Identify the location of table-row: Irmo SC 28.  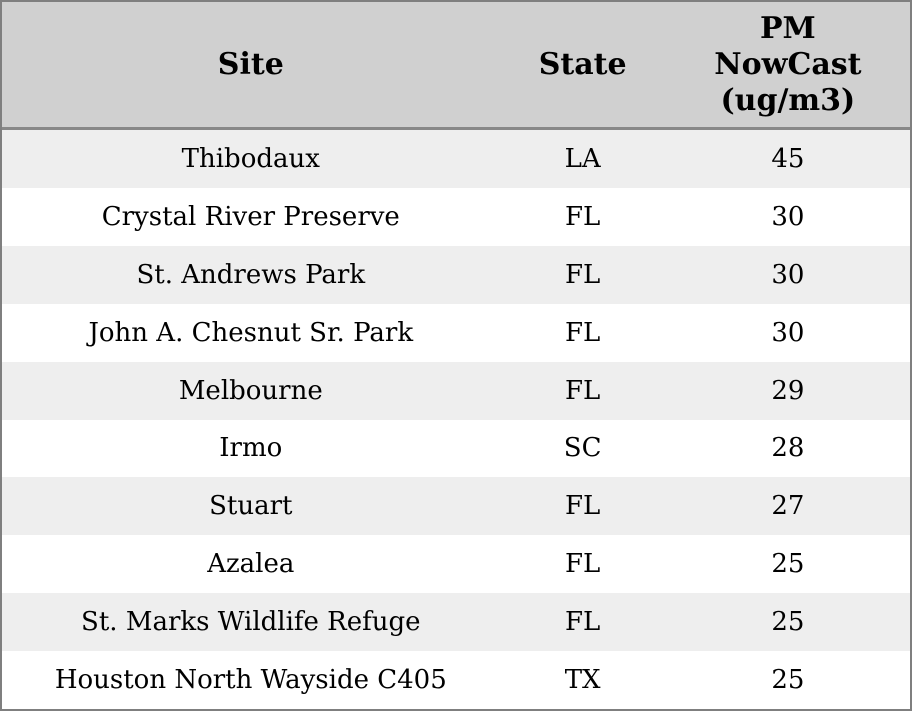
(456, 448).